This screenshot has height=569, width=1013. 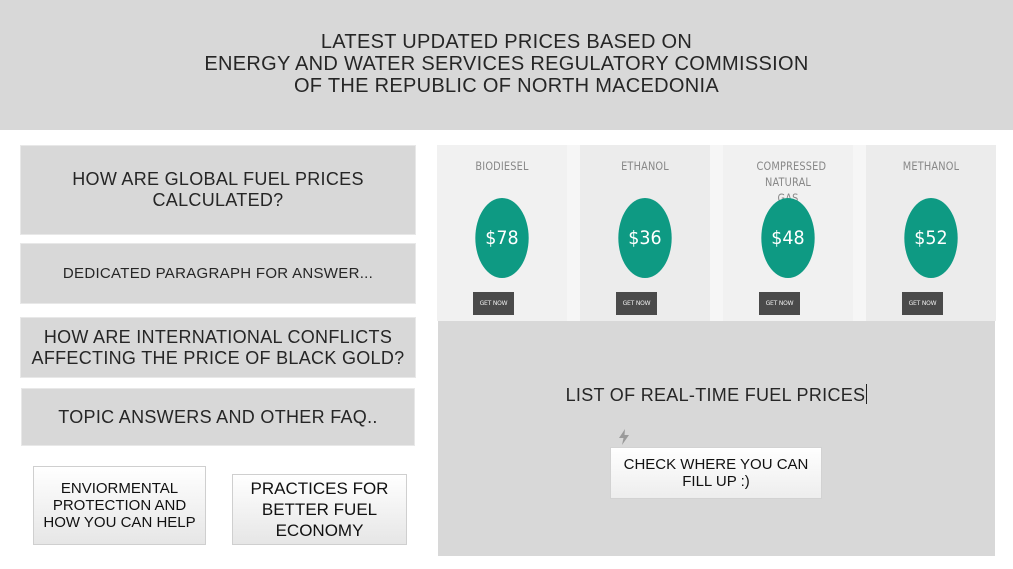 I want to click on fuel-economy-practices-button: PRACTICES FOR BETTER FUEL ECONOMY, so click(x=319, y=509).